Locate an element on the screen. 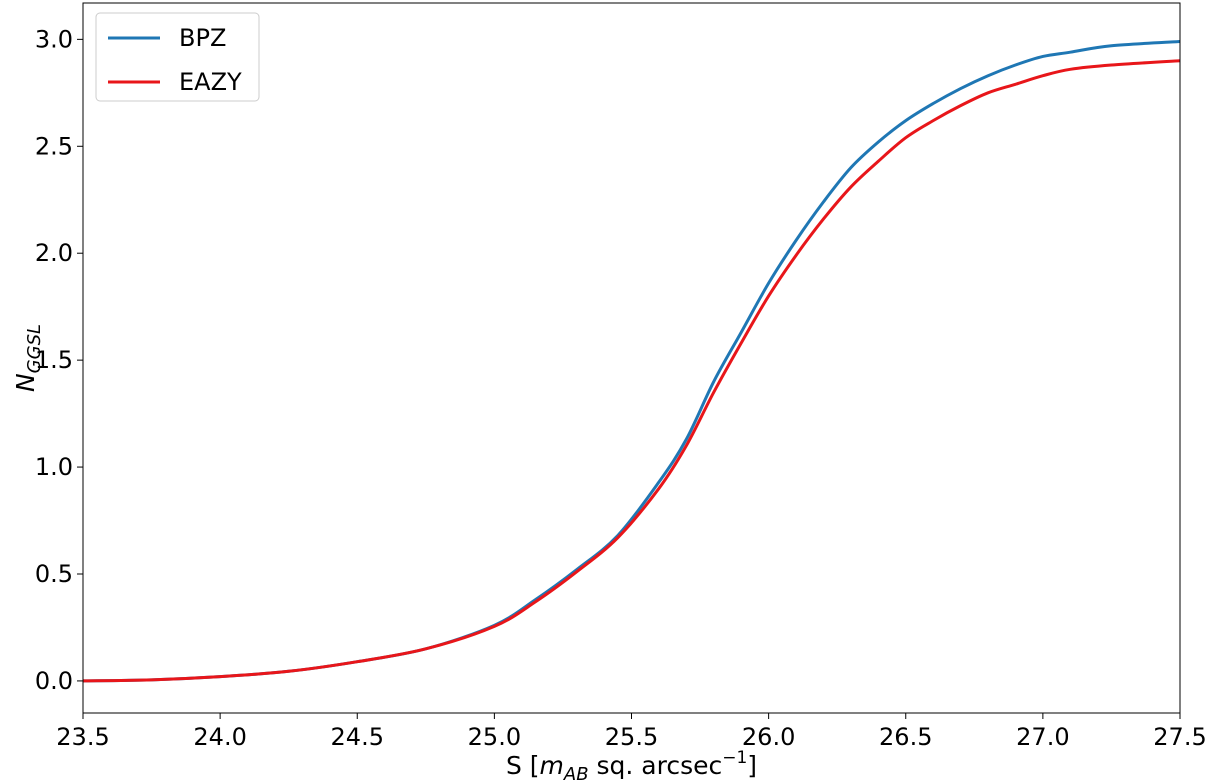 The width and height of the screenshot is (1225, 782). x-tick-label: 23.5 is located at coordinates (82, 737).